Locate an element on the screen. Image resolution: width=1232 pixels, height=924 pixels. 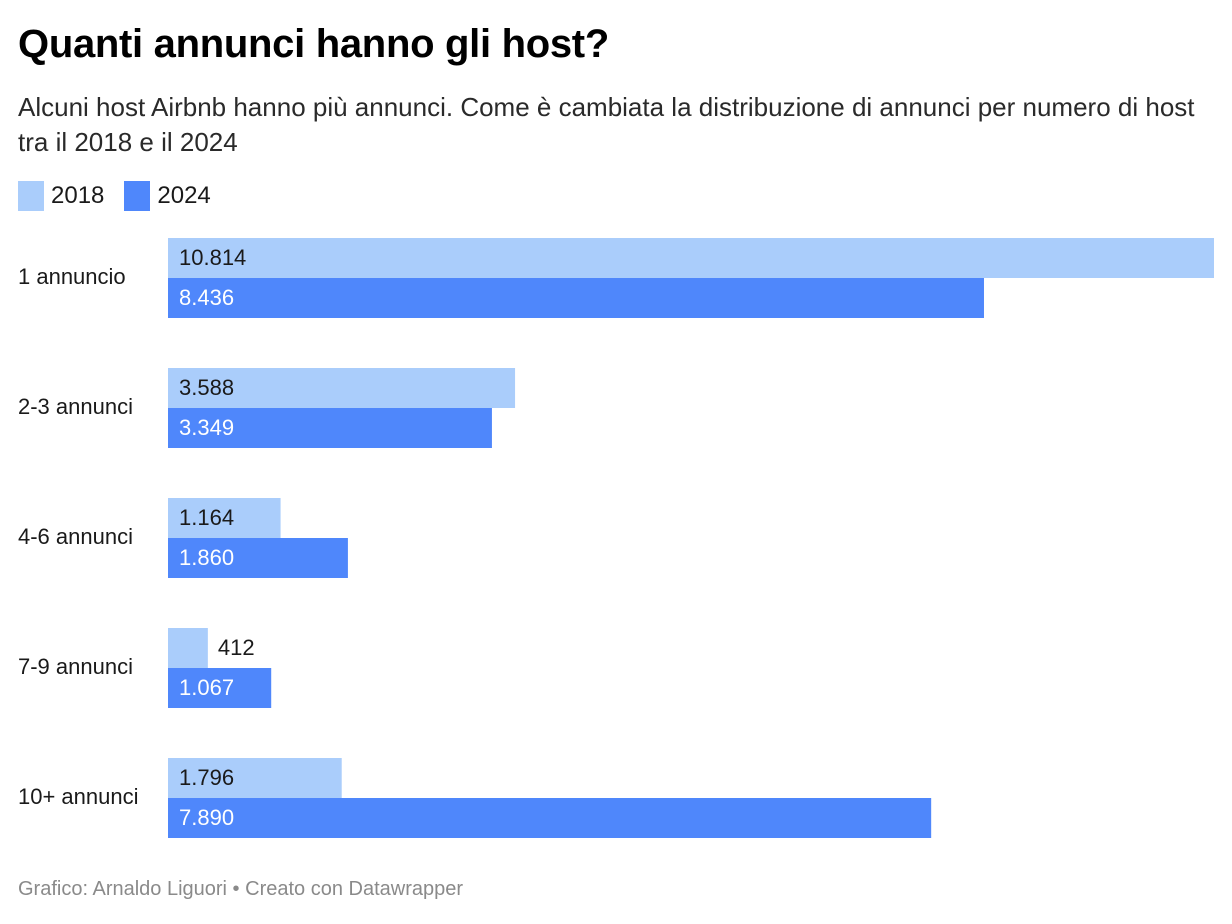
legend: 2018 2024 is located at coordinates (124, 196).